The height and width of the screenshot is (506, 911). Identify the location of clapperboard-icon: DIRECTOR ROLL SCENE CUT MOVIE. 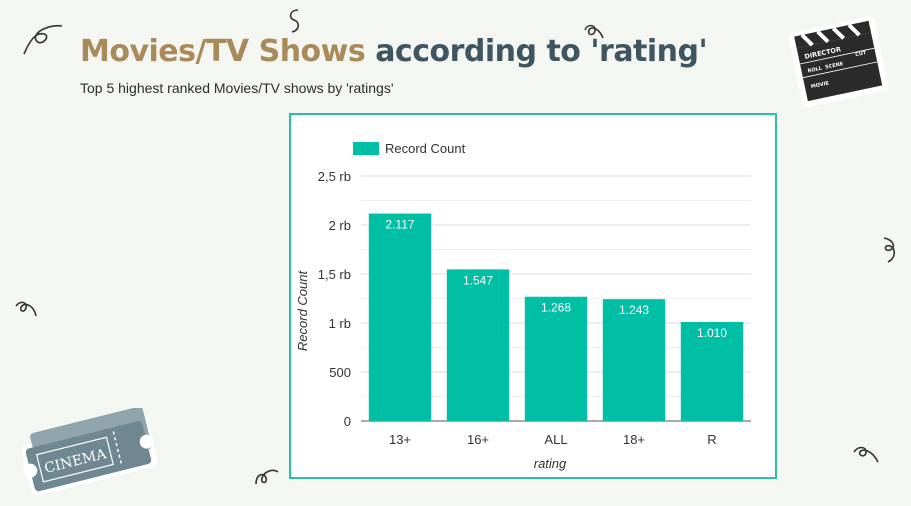
(838, 62).